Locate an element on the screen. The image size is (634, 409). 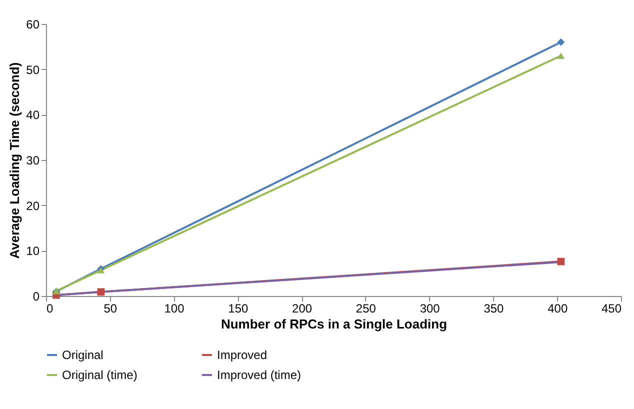
x-tick-label: 150 is located at coordinates (238, 309).